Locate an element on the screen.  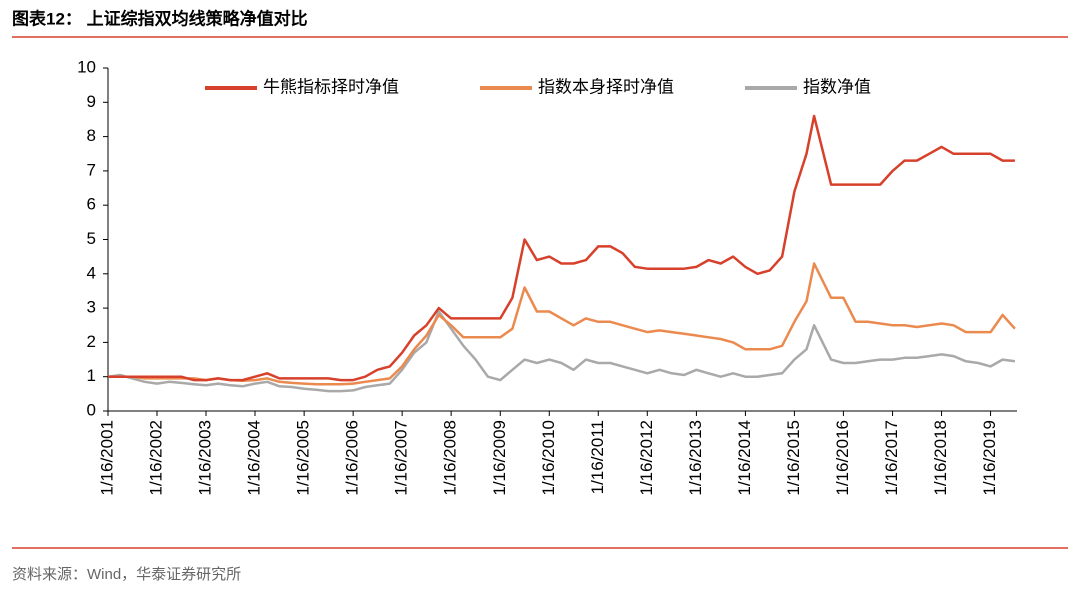
y-tick-label: 10 is located at coordinates (86, 66).